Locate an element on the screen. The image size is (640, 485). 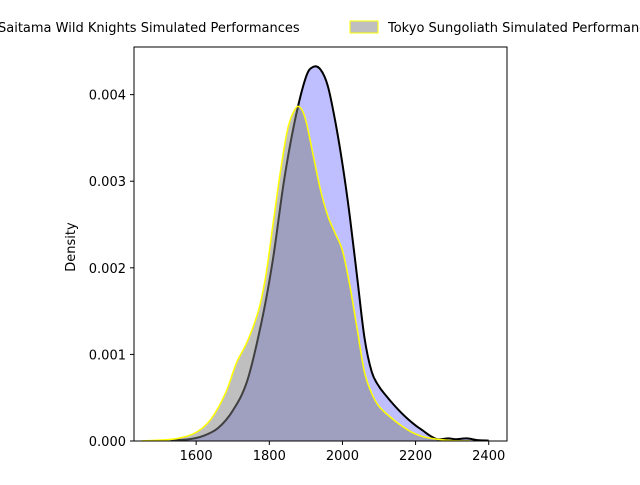
x-tick-label-1800: 1800 is located at coordinates (269, 456).